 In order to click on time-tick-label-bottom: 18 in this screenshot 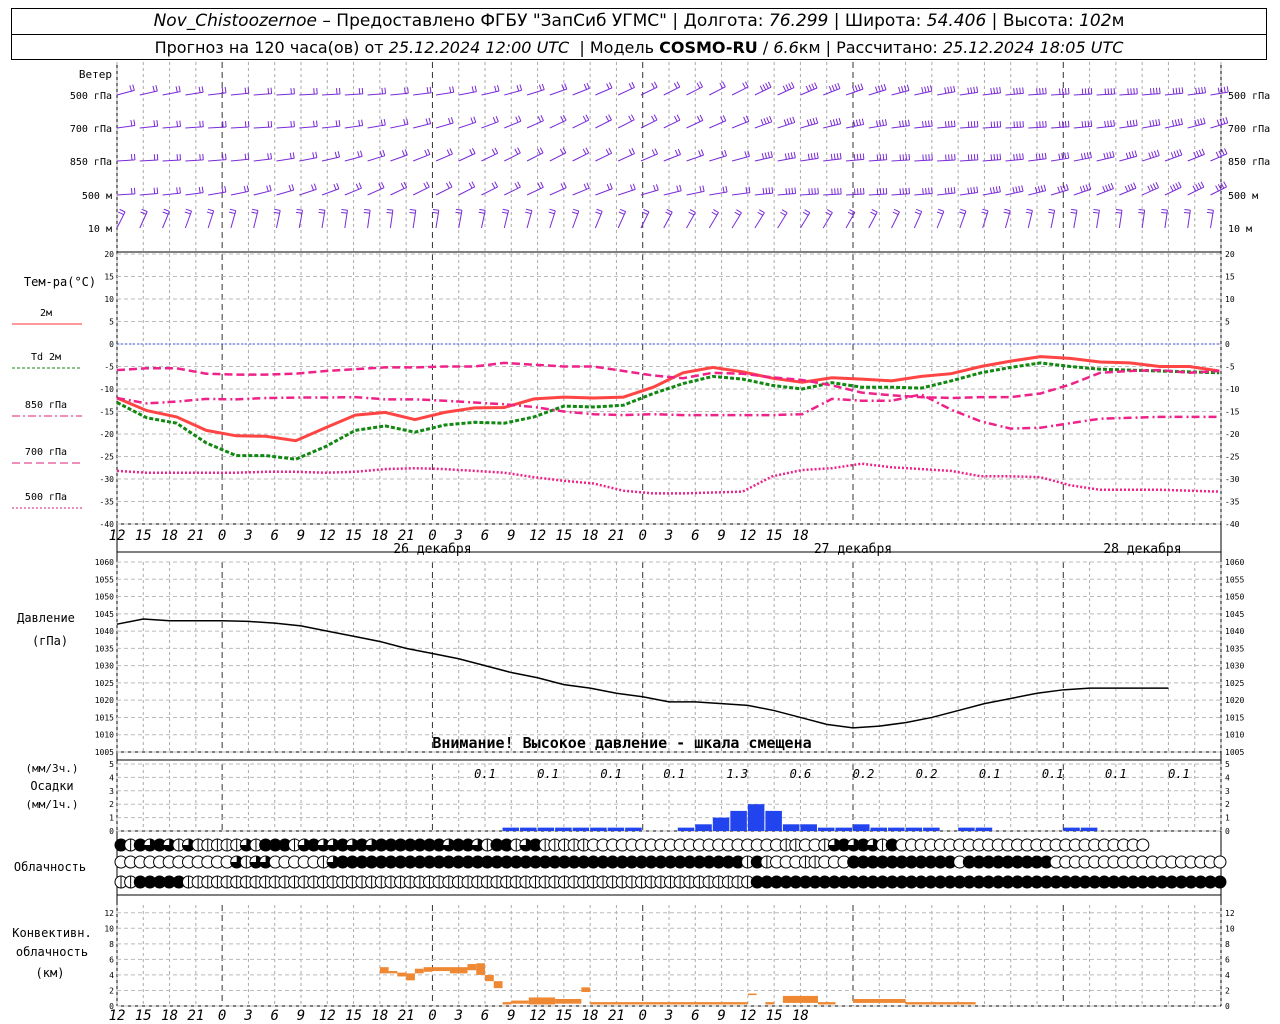, I will do `click(590, 1016)`.